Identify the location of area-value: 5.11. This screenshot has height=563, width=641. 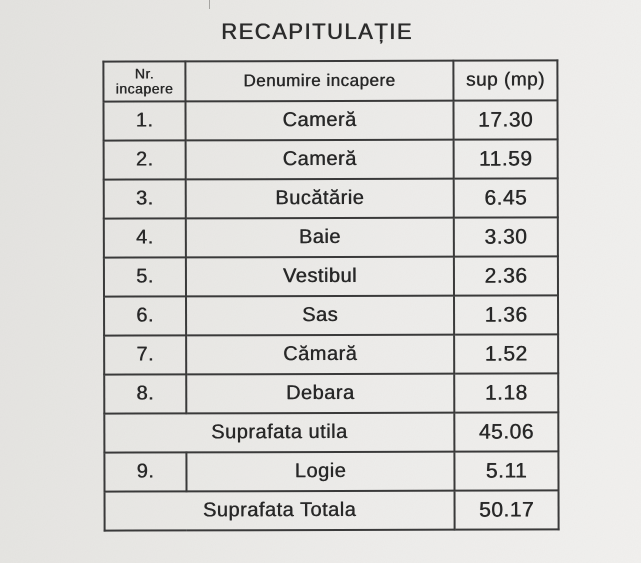
(506, 471).